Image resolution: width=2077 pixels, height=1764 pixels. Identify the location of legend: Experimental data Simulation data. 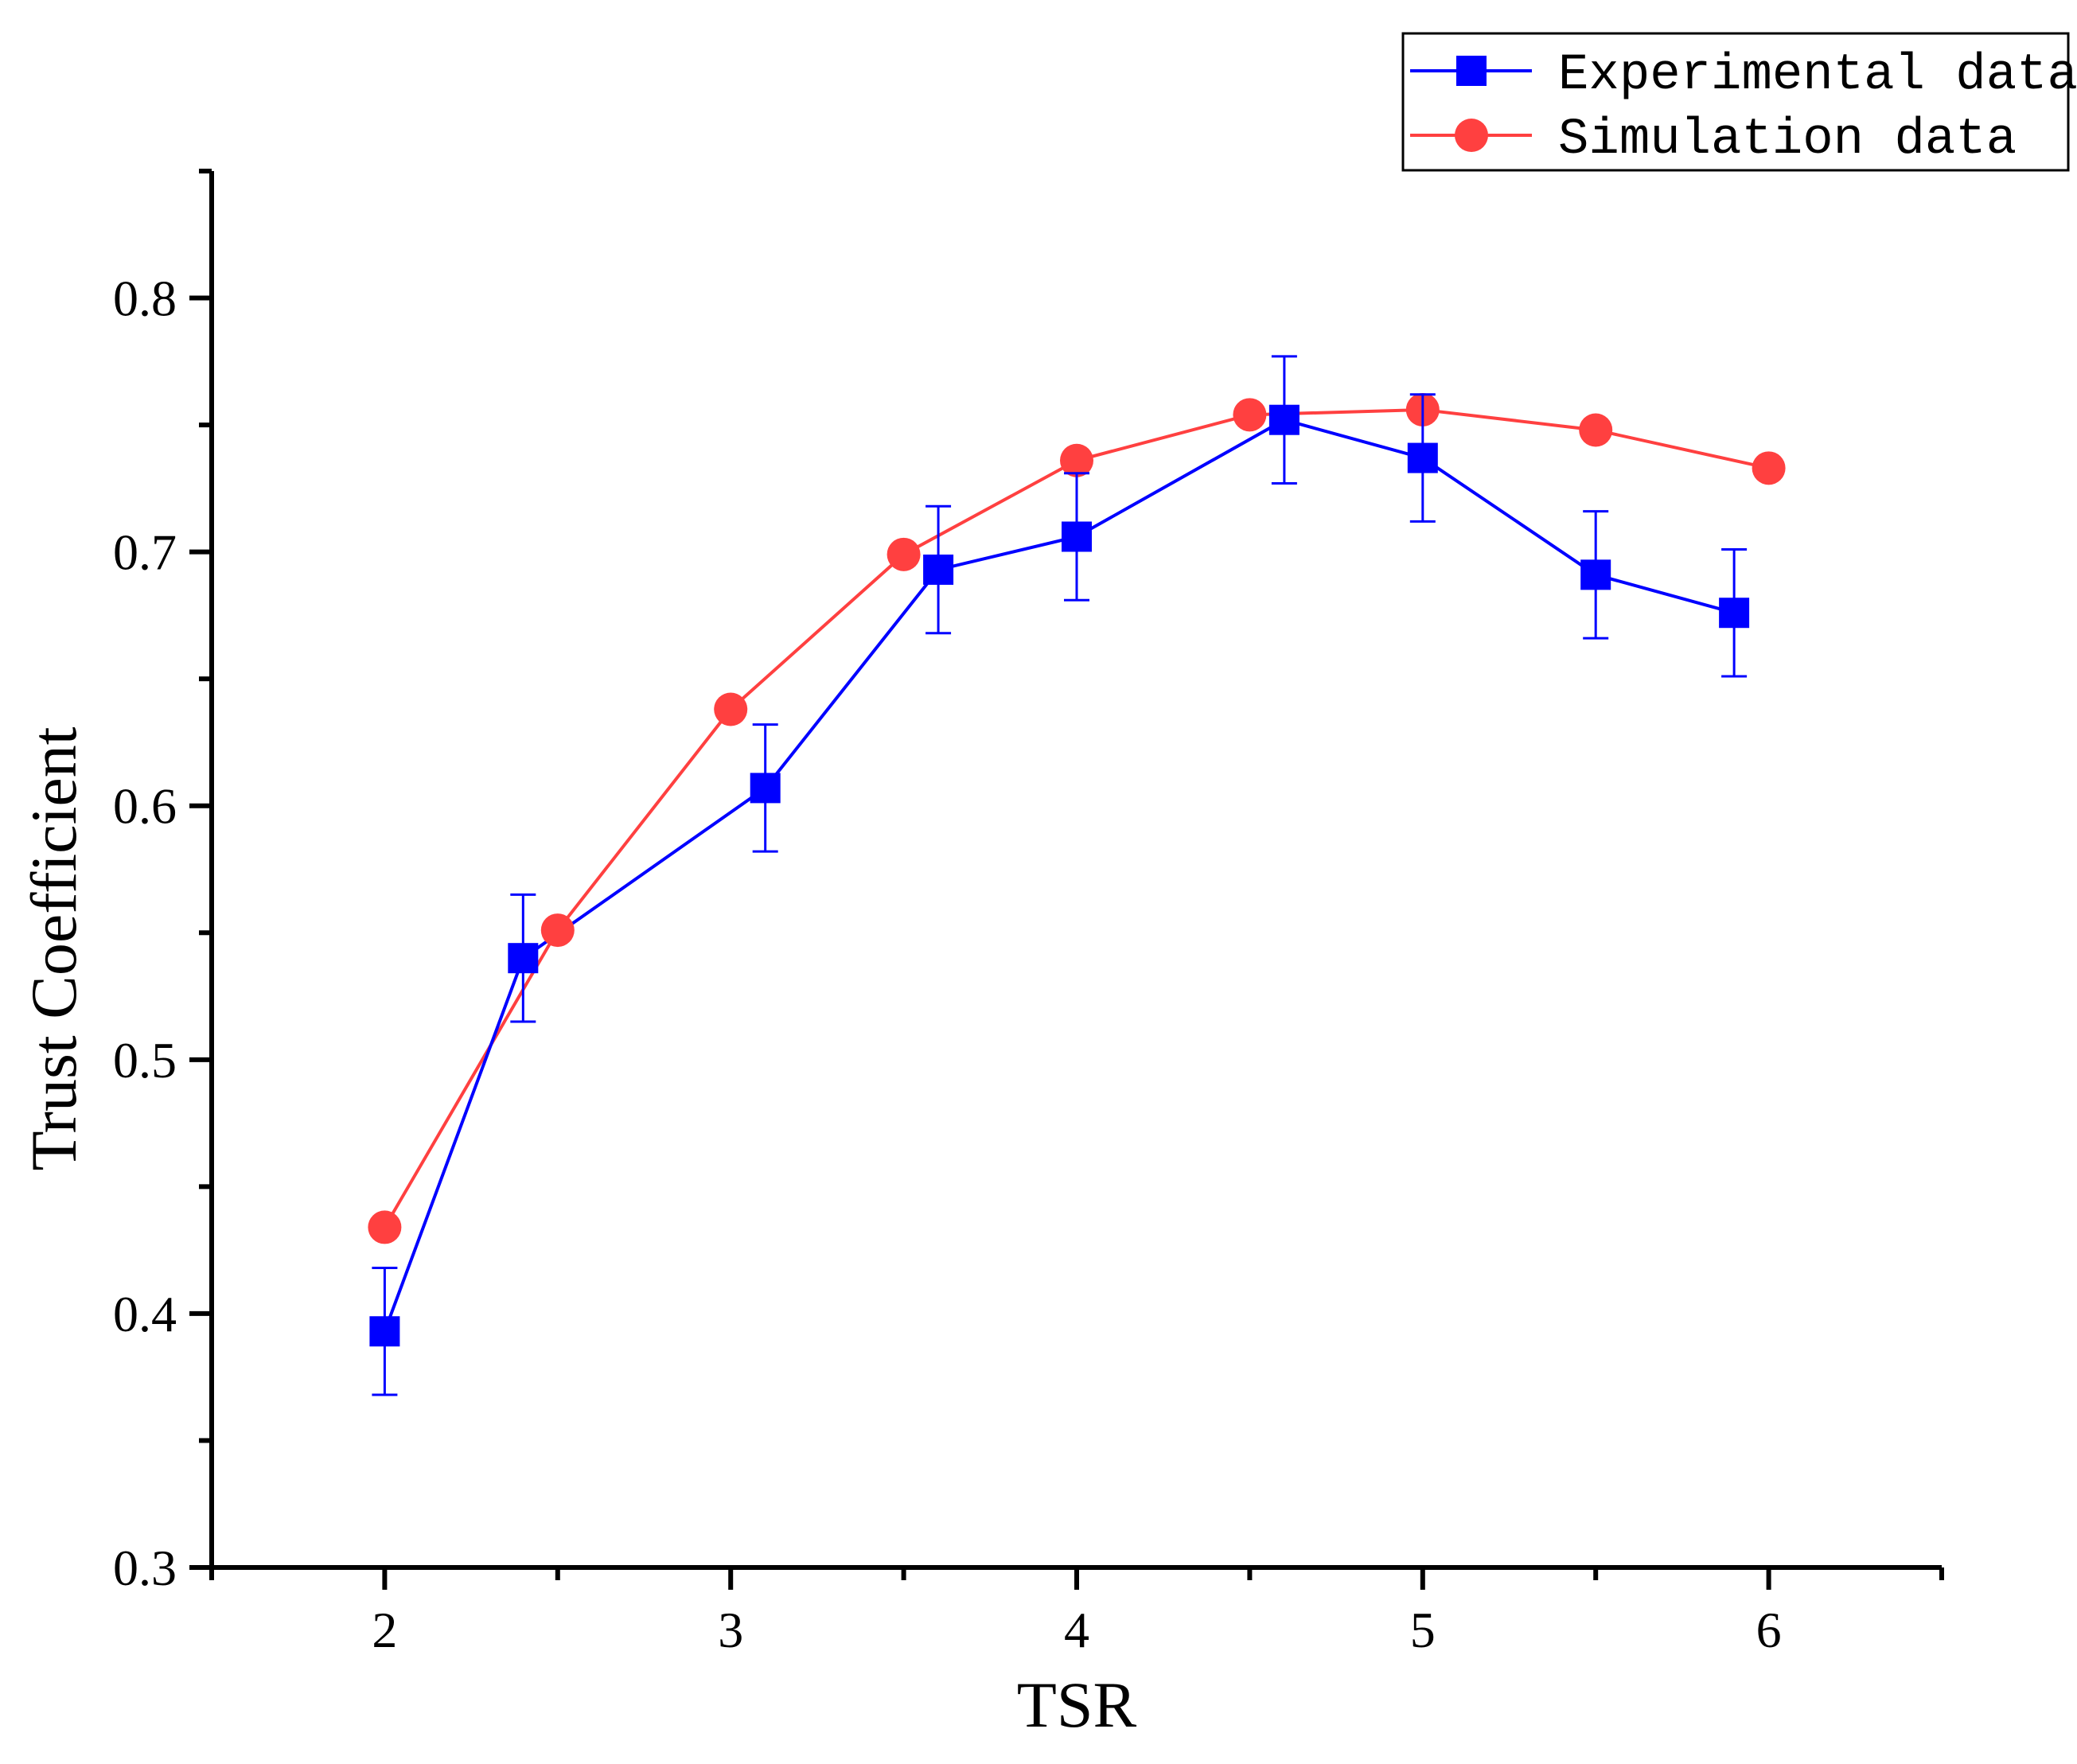
(1739, 102).